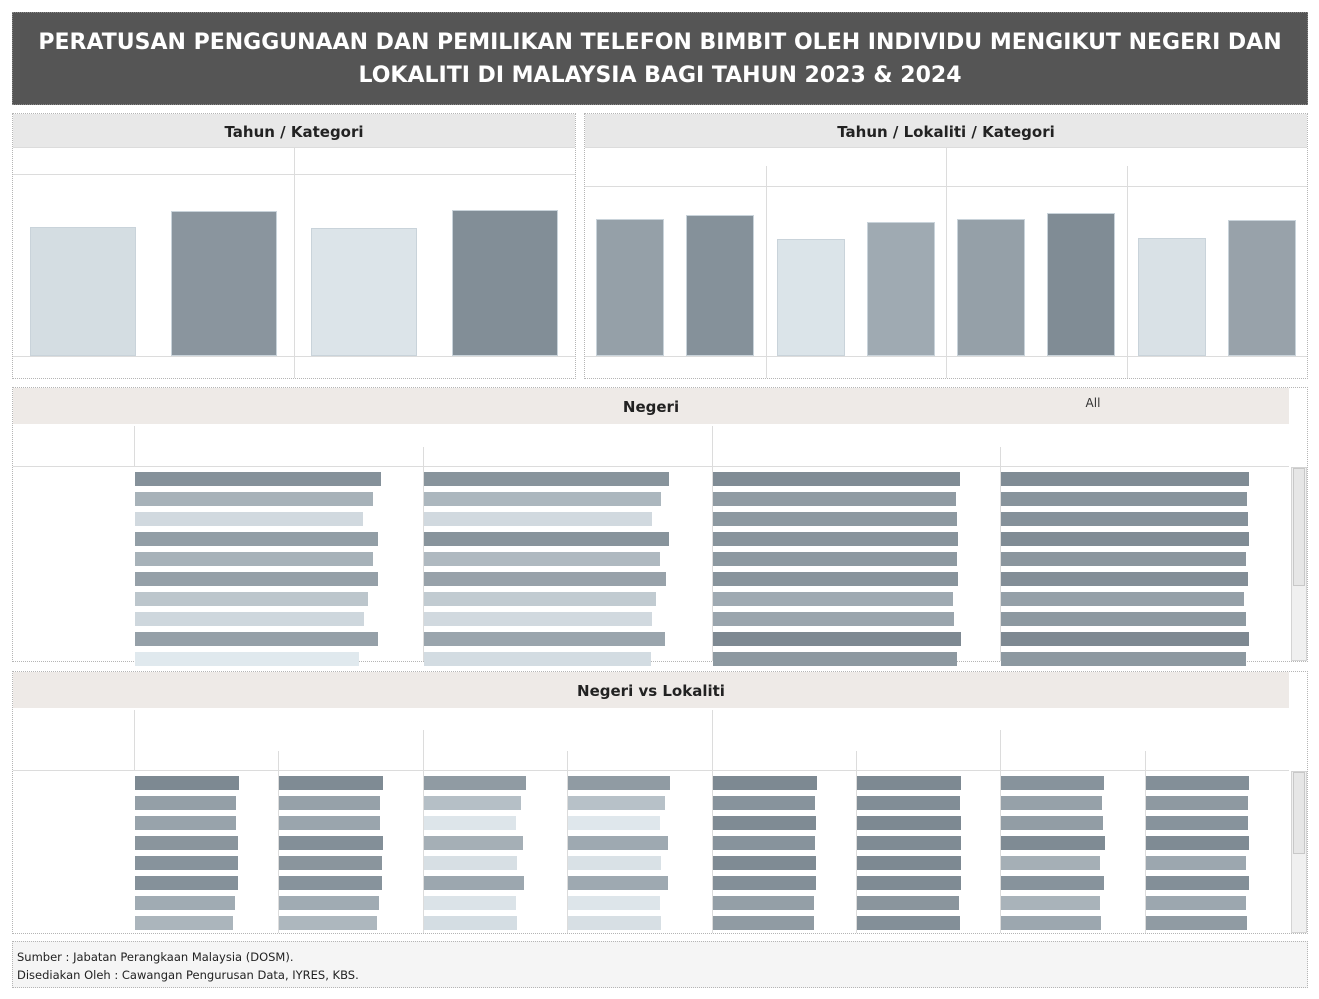  I want to click on bar-pemilikan-2024-perlis, so click(537, 619).